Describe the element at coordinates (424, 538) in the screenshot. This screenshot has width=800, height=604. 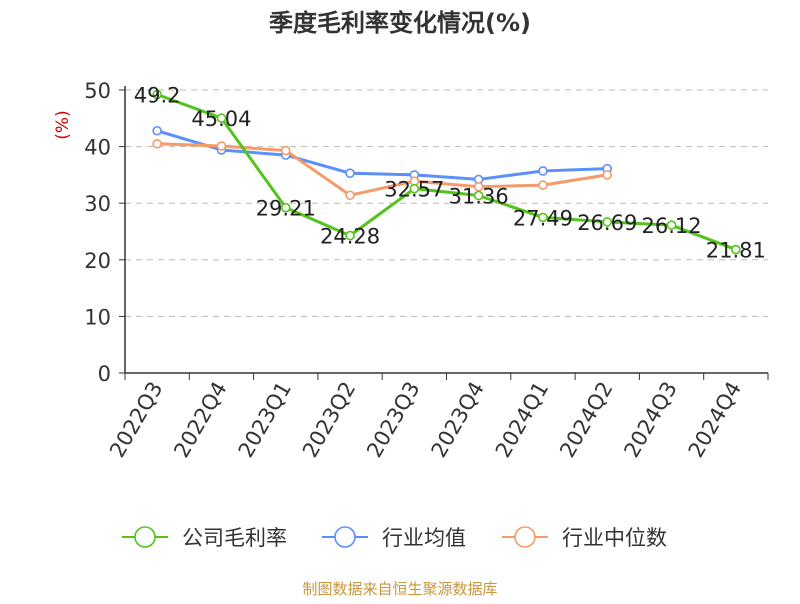
I see `legend-label: 行业均值` at that location.